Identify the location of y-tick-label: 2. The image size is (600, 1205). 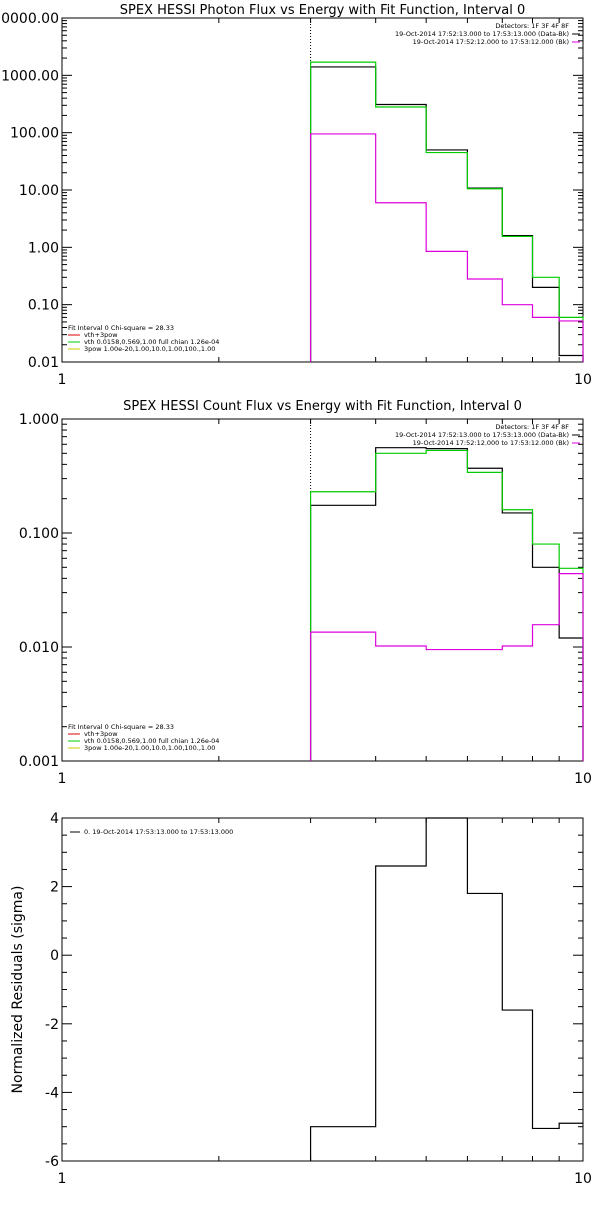
(54, 888).